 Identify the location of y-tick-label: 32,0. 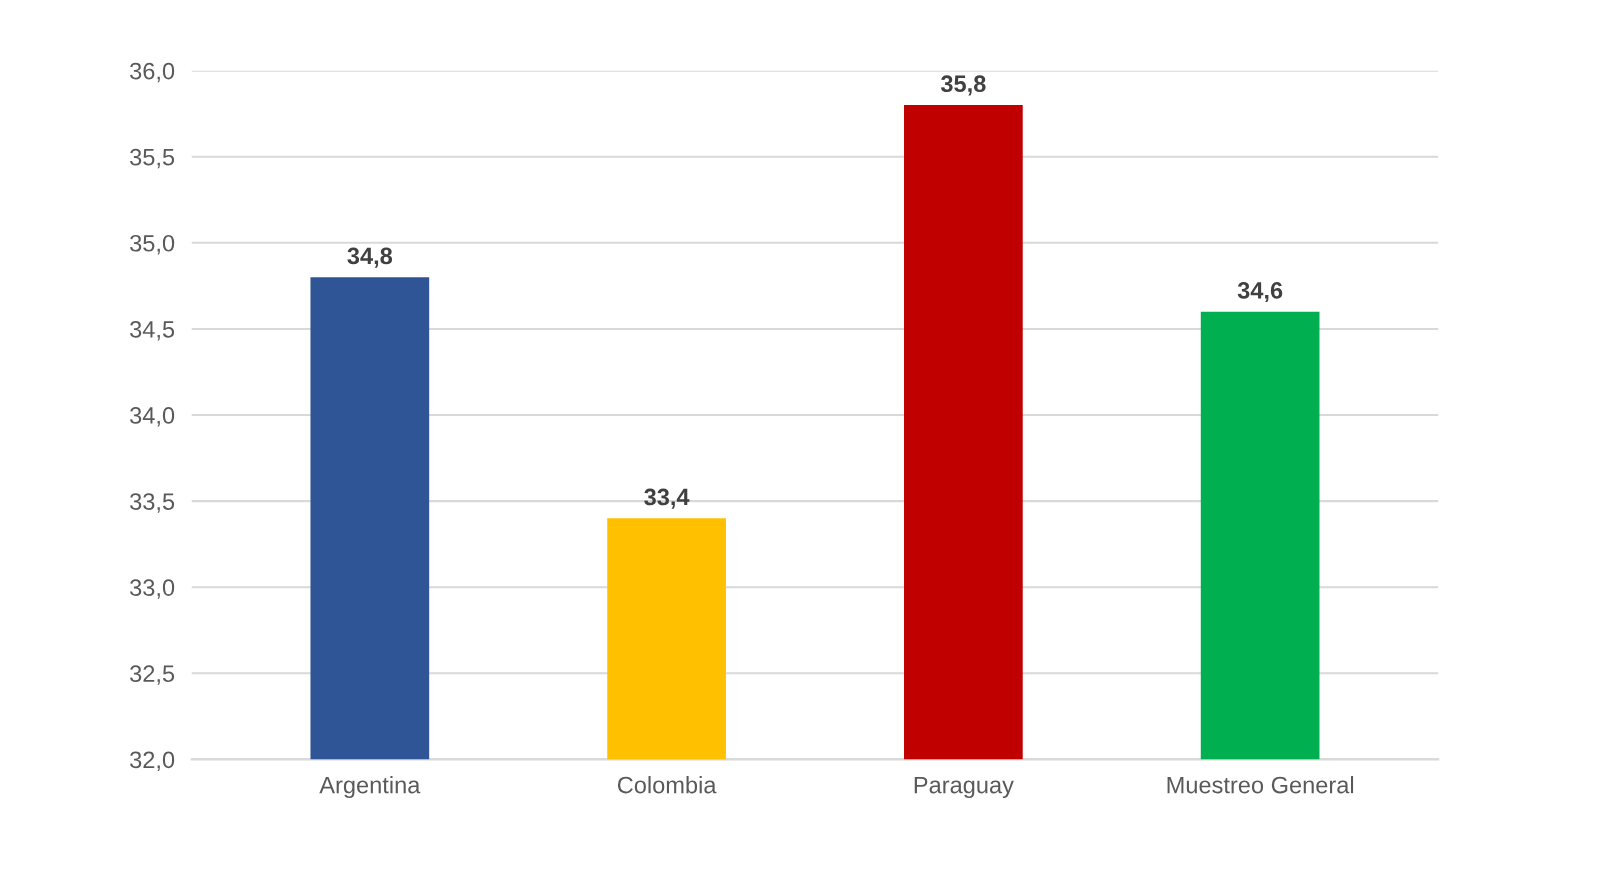
(152, 761).